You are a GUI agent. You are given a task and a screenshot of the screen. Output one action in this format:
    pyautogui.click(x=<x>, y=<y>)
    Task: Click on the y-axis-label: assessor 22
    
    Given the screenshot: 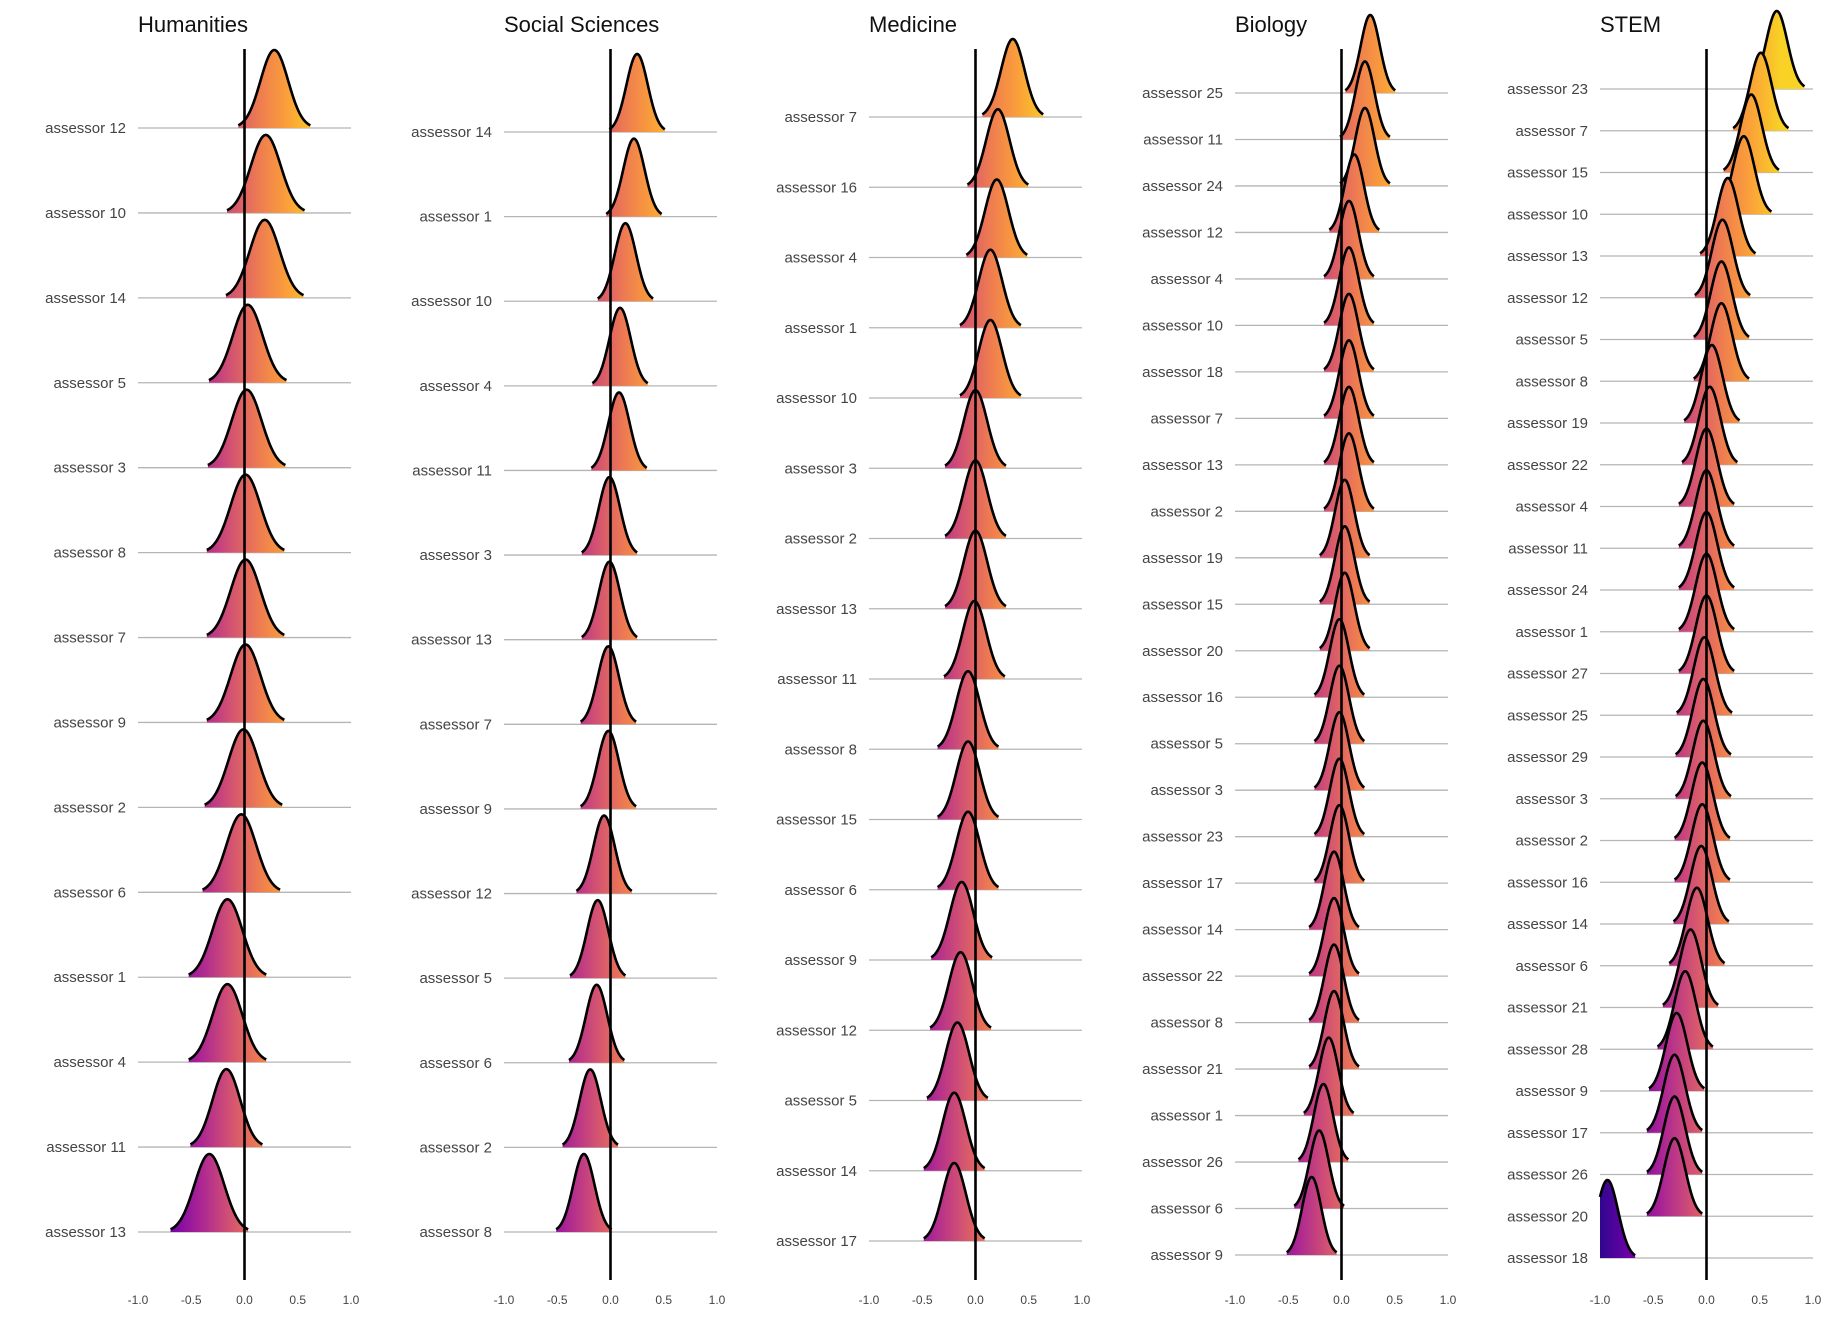 What is the action you would take?
    pyautogui.click(x=1182, y=976)
    